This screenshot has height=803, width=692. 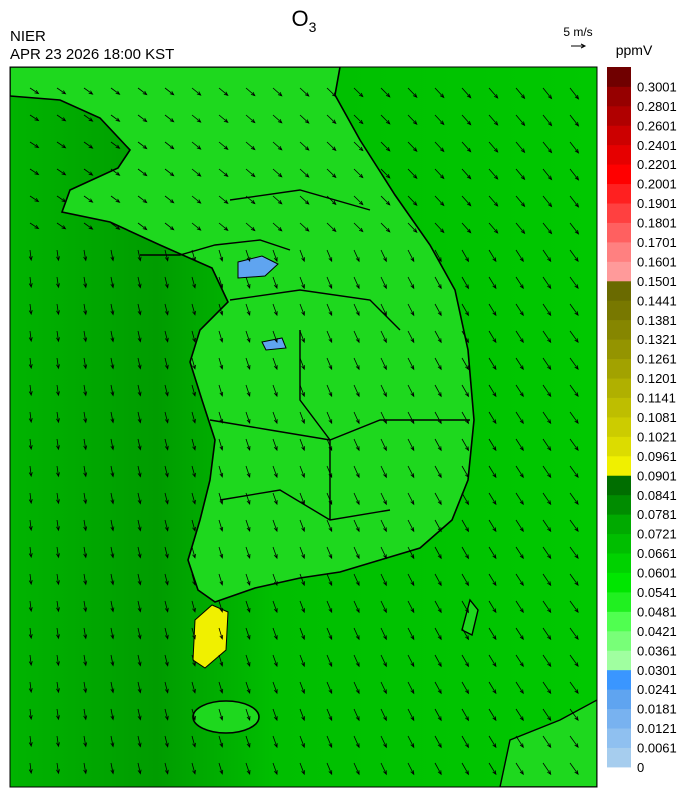 What do you see at coordinates (657, 709) in the screenshot?
I see `colorbar-label: 0.0181` at bounding box center [657, 709].